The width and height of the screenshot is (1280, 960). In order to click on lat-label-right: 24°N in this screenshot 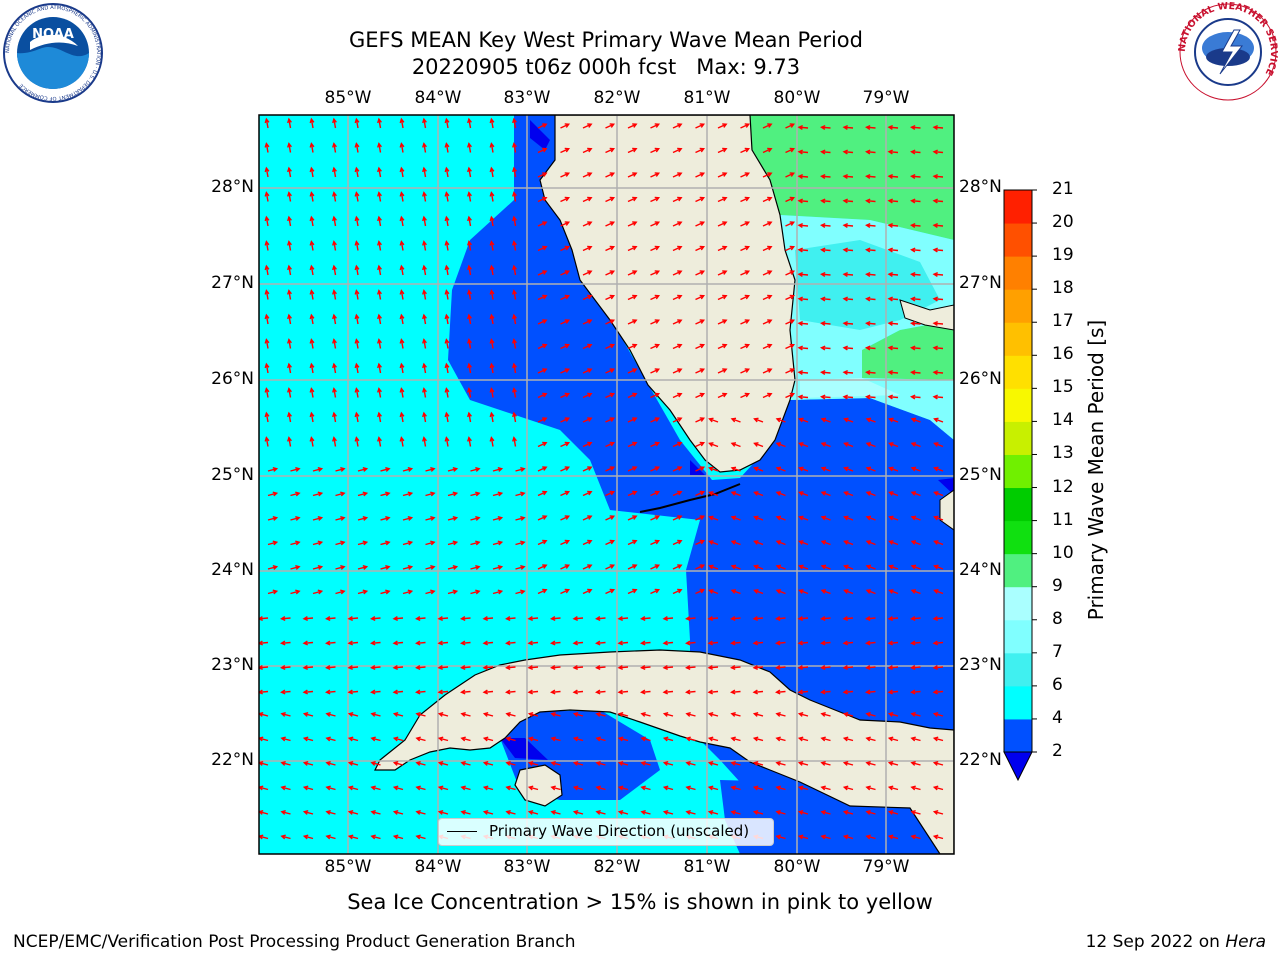, I will do `click(980, 570)`.